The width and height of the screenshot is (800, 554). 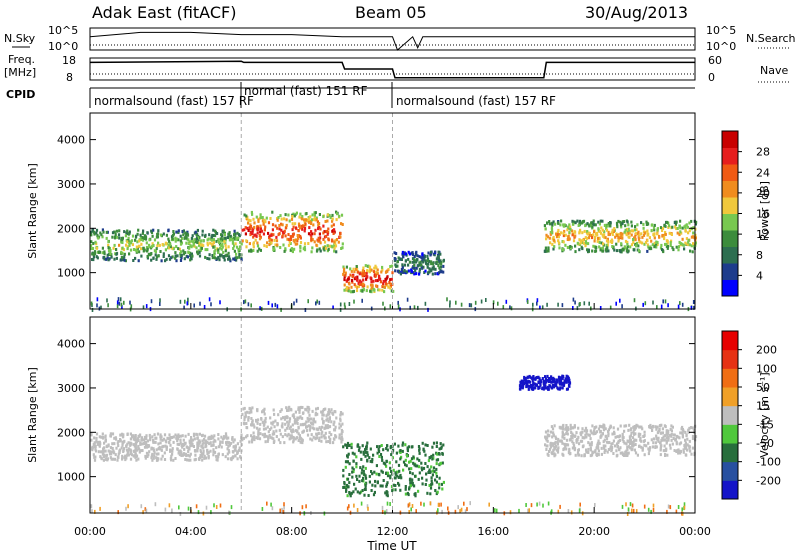 What do you see at coordinates (20, 94) in the screenshot?
I see `cpid-label: CPID` at bounding box center [20, 94].